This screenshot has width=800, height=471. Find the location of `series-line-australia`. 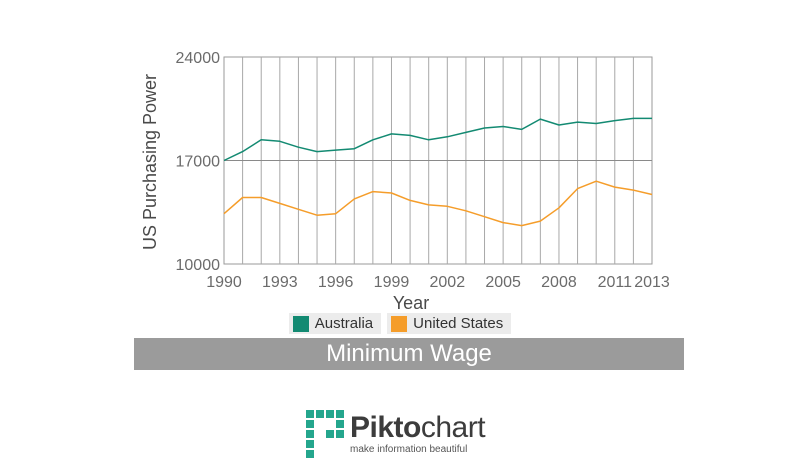

series-line-australia is located at coordinates (437, 139).